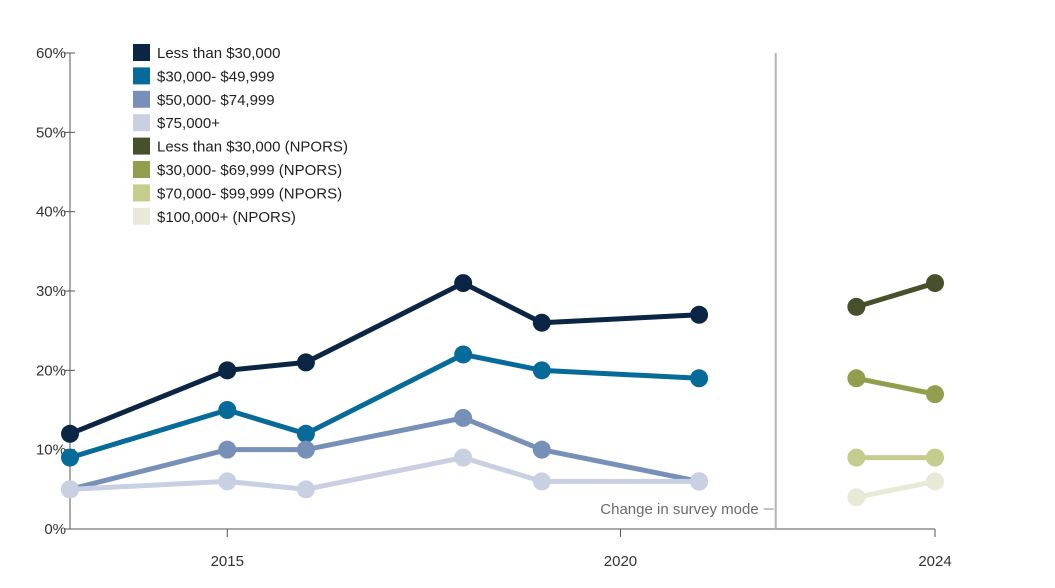  I want to click on y-tick-label: 0%, so click(55, 529).